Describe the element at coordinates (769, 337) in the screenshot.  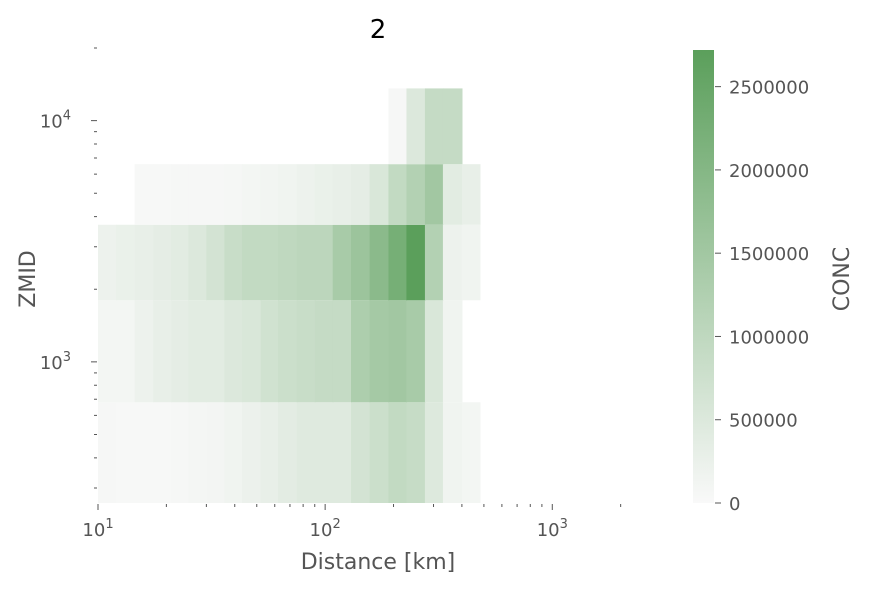
I see `colorbar-tick-label: 1000000` at that location.